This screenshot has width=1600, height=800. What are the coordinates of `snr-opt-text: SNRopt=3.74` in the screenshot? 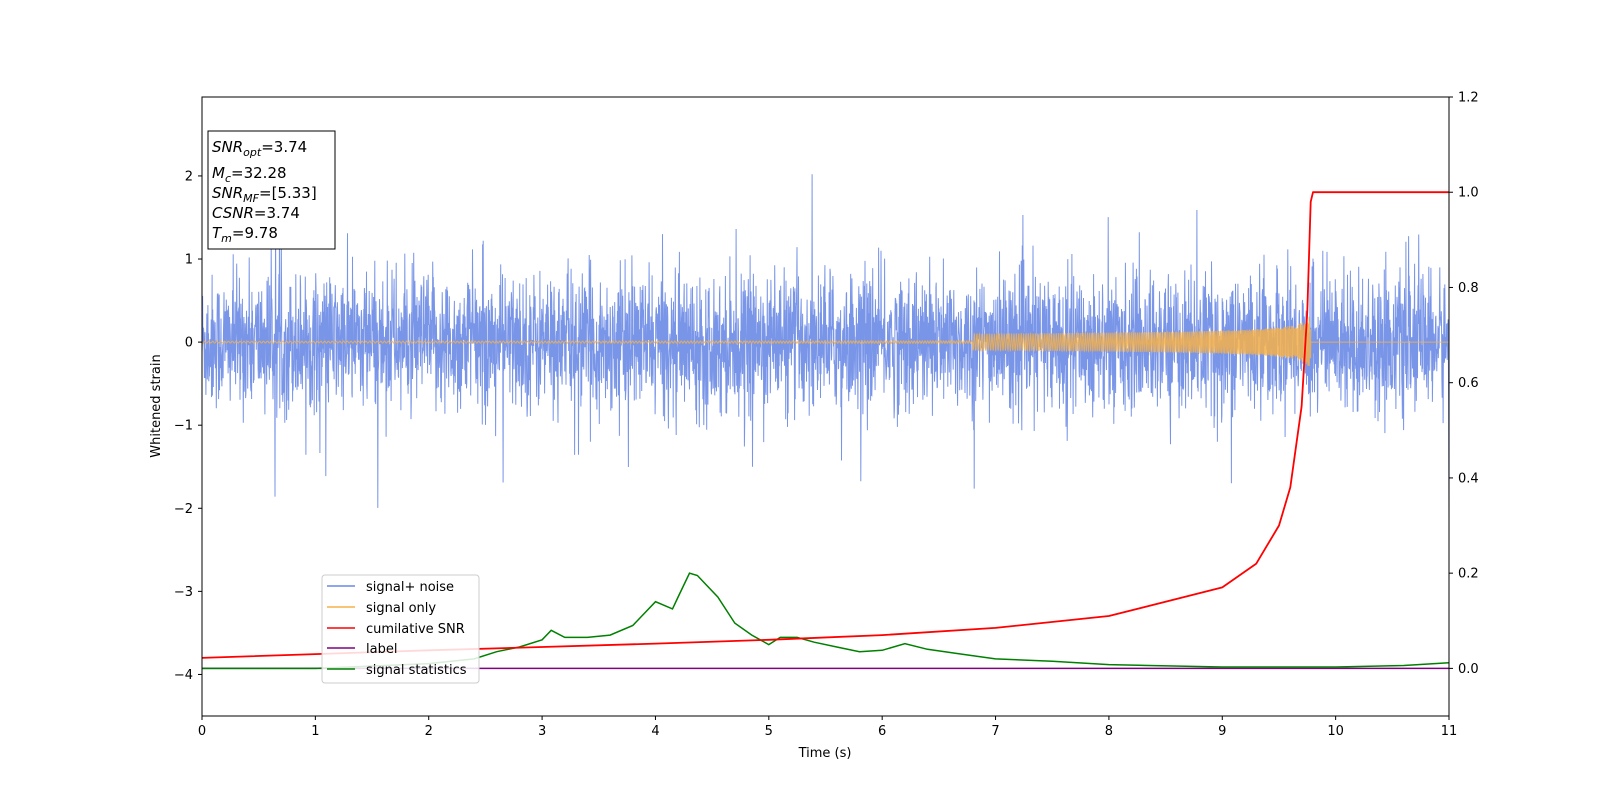 It's located at (259, 148).